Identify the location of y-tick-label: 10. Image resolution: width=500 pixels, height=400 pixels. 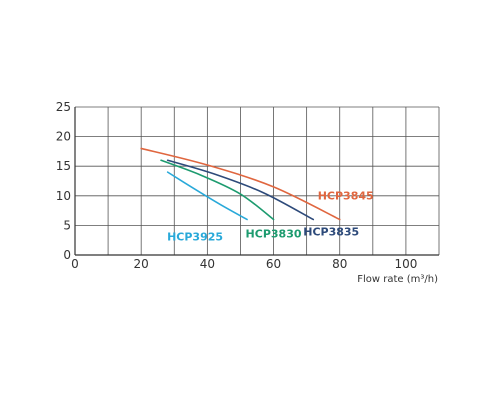
(63, 196).